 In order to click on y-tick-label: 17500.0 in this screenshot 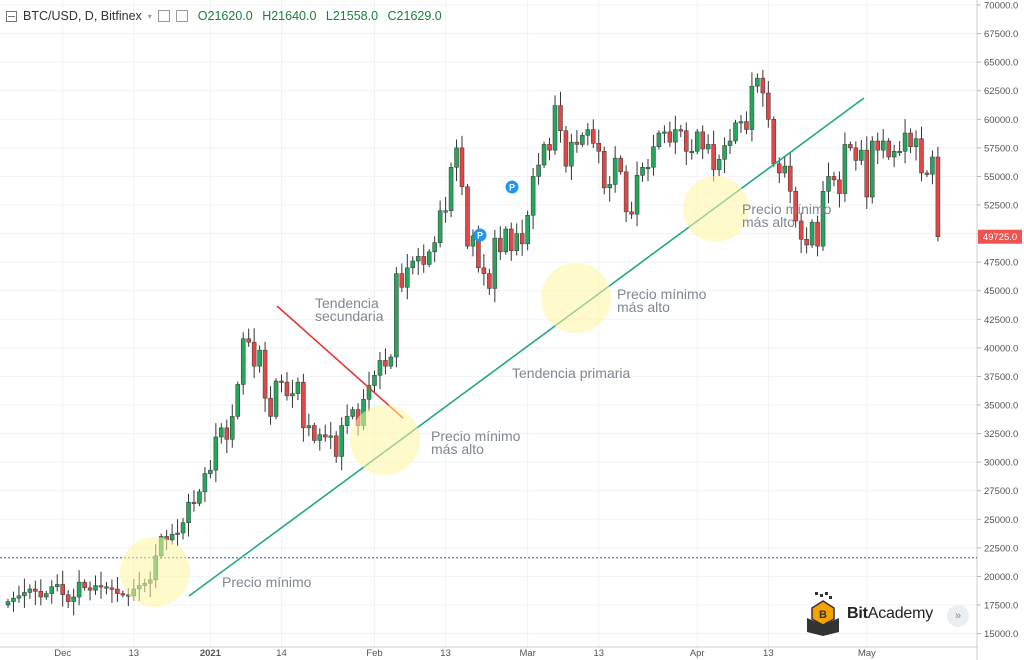, I will do `click(1001, 606)`.